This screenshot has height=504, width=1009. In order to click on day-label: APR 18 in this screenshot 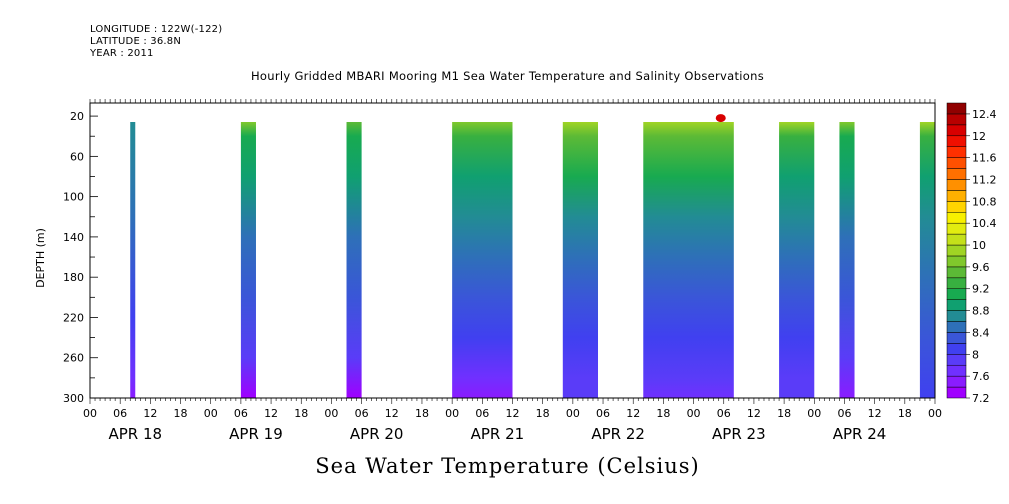, I will do `click(135, 434)`.